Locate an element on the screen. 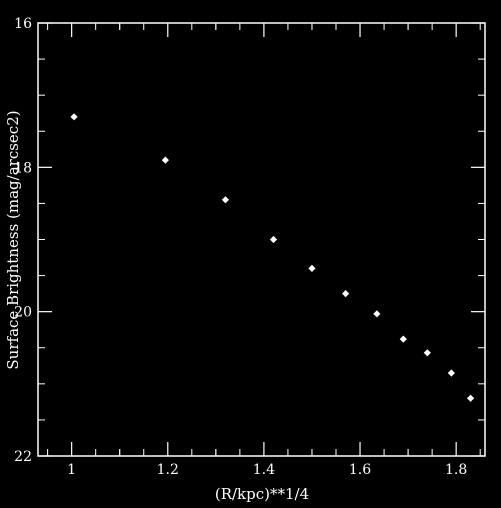 This screenshot has height=508, width=501. x-axis-title: (R/kpc)**1/4 is located at coordinates (262, 494).